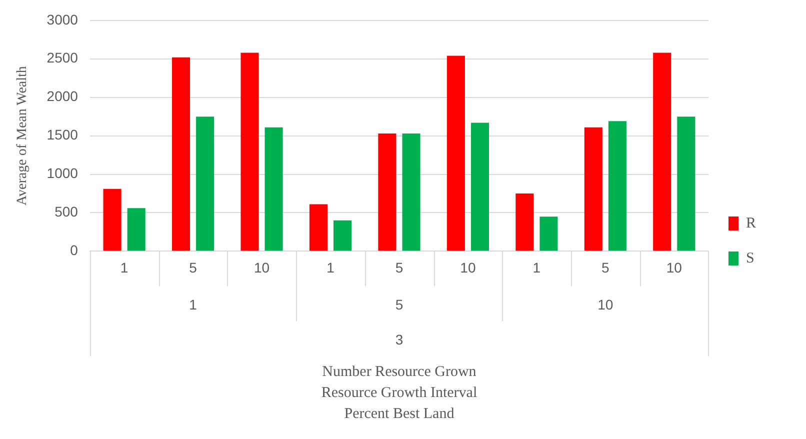 This screenshot has width=806, height=439. What do you see at coordinates (62, 19) in the screenshot?
I see `y-tick-label: 3000` at bounding box center [62, 19].